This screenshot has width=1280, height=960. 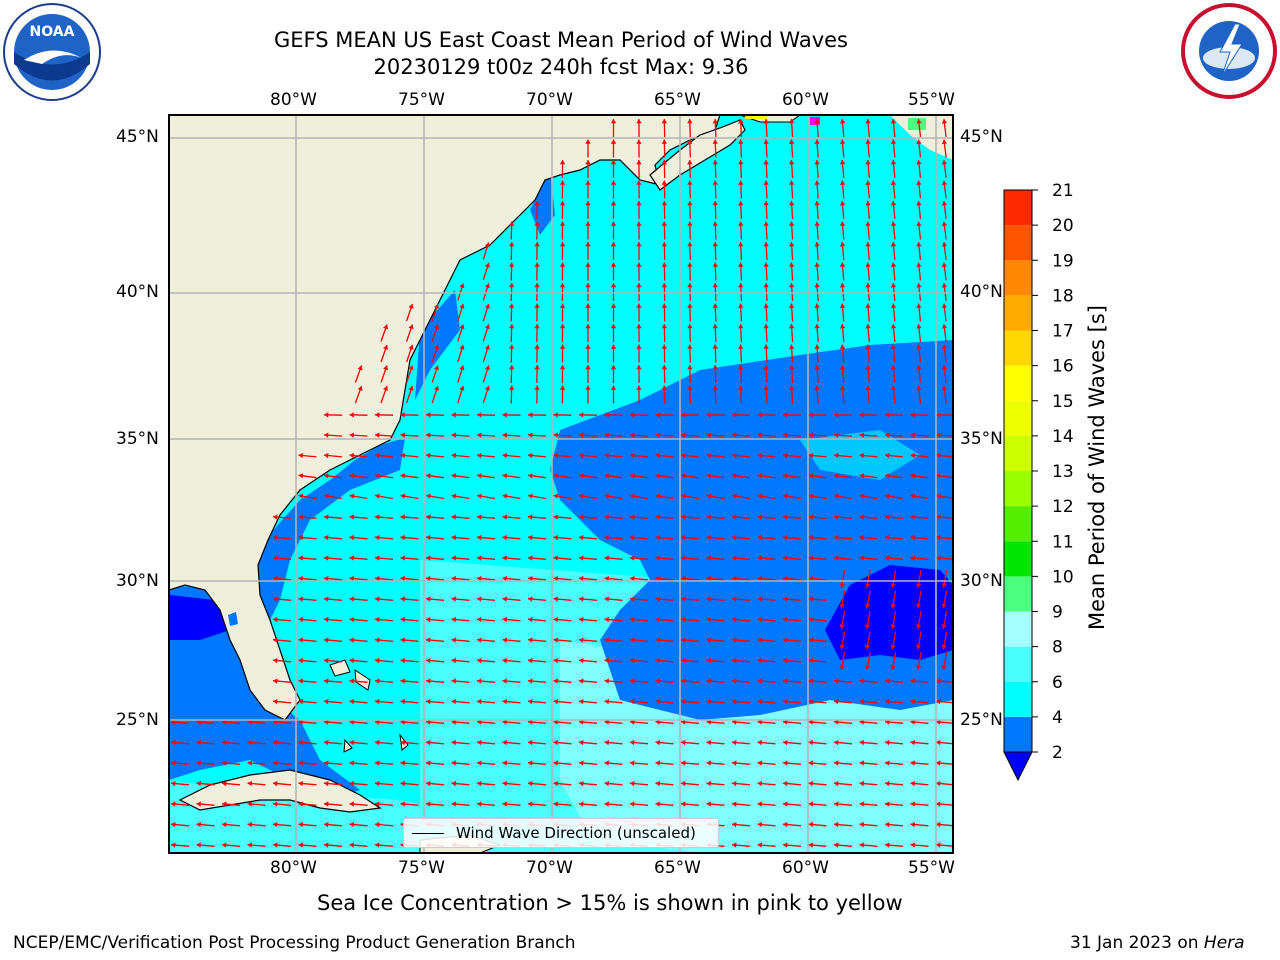 I want to click on lon-label-top: 60°W, so click(x=805, y=100).